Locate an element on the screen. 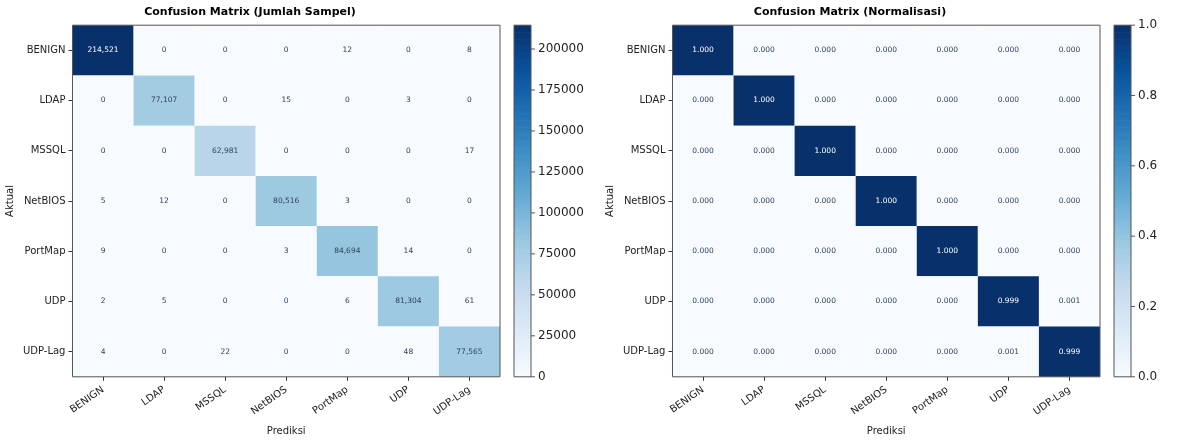 The width and height of the screenshot is (1200, 441). color-bar-label: 125000 is located at coordinates (561, 171).